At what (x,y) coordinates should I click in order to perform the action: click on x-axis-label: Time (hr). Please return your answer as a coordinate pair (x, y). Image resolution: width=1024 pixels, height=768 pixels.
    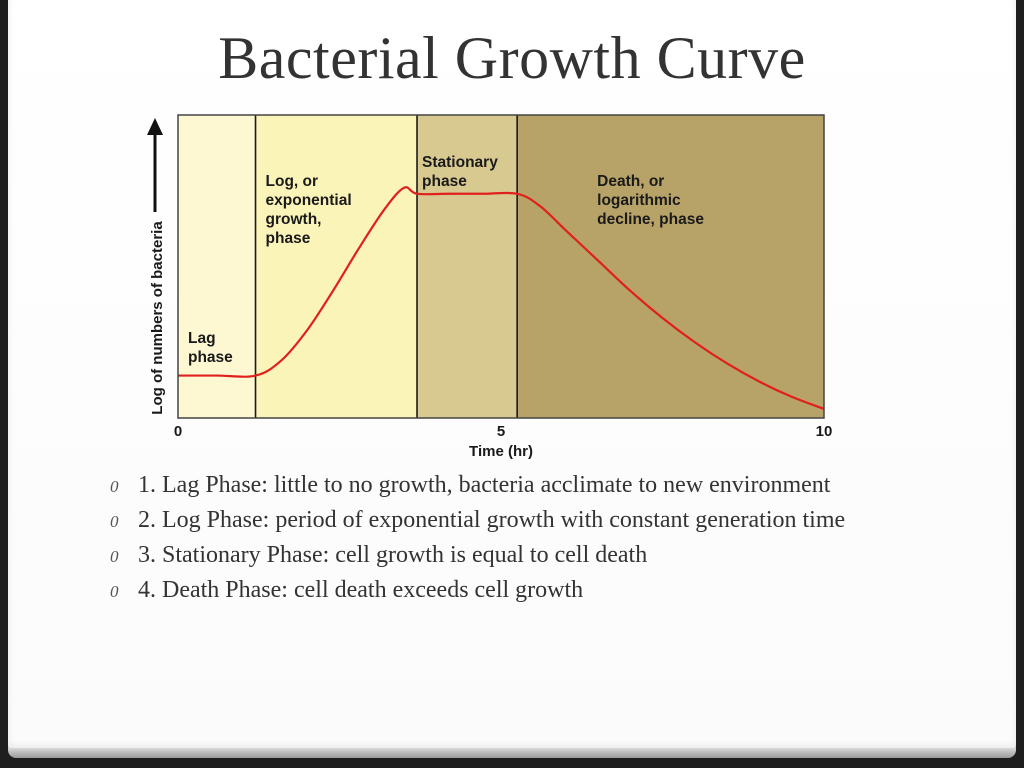
    Looking at the image, I should click on (501, 451).